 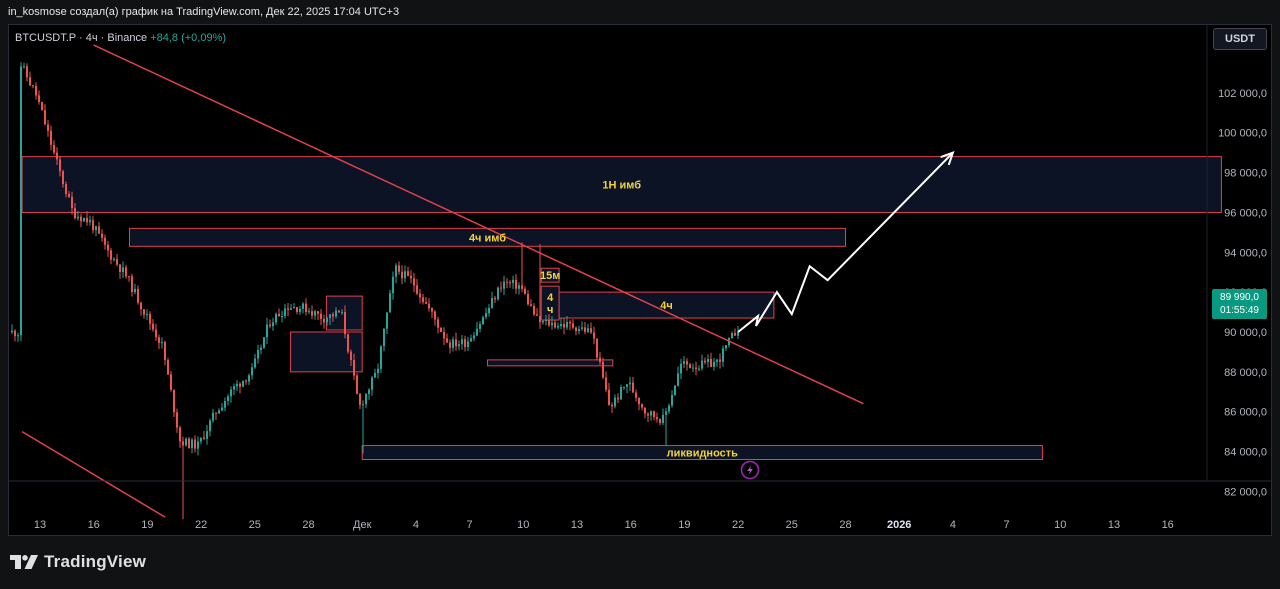 I want to click on time-tick-16: 2026, so click(x=899, y=525).